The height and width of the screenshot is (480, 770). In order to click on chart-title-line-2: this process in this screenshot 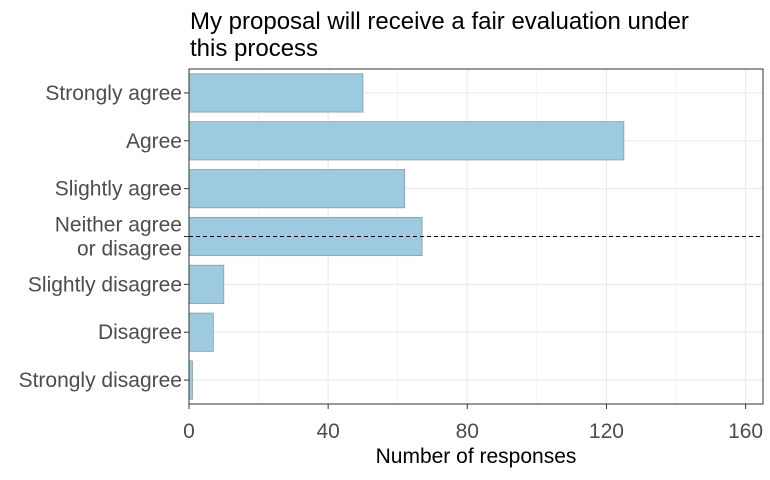, I will do `click(254, 48)`.